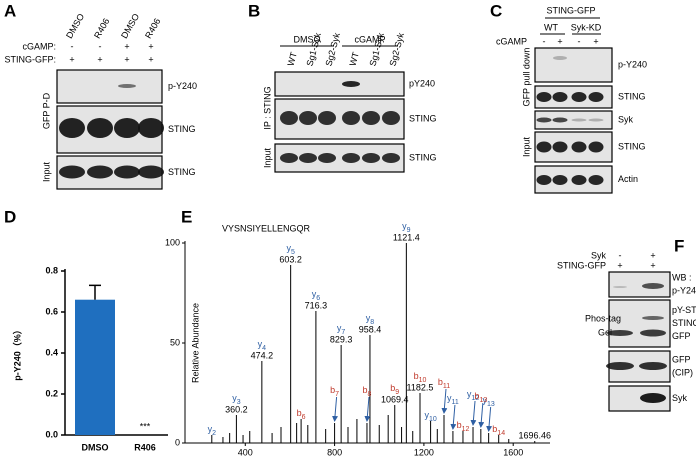  What do you see at coordinates (424, 452) in the screenshot?
I see `x-tick-label: 1200` at bounding box center [424, 452].